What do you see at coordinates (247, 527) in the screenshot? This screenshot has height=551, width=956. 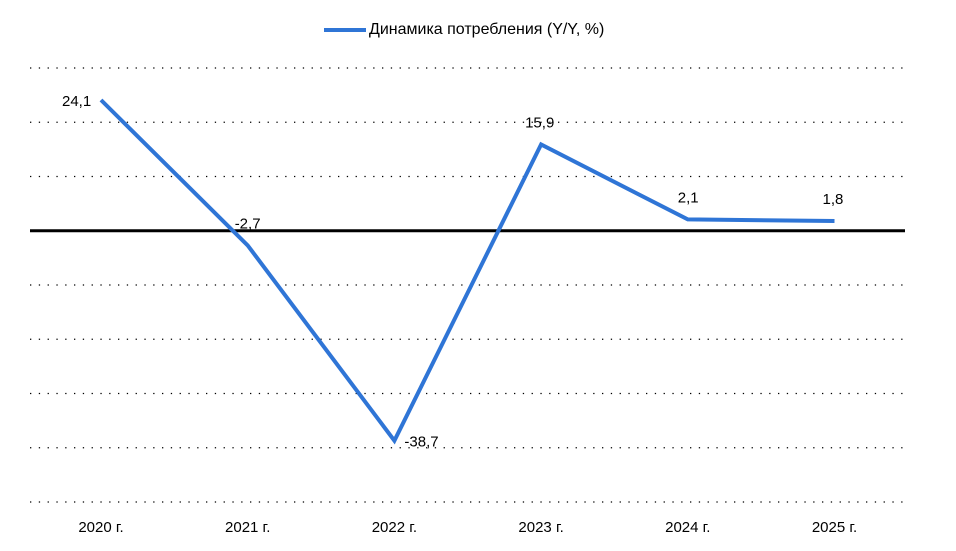 I see `x-tick-label: 2021 г.` at bounding box center [247, 527].